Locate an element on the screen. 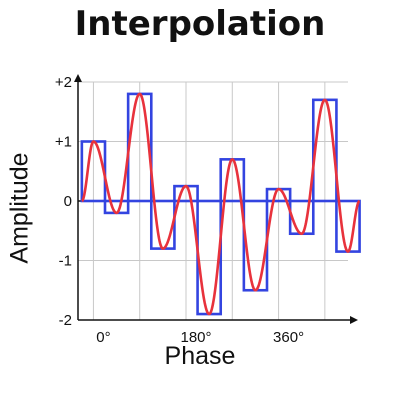 Image resolution: width=400 pixels, height=400 pixels. x-tick-label: 360° is located at coordinates (288, 337).